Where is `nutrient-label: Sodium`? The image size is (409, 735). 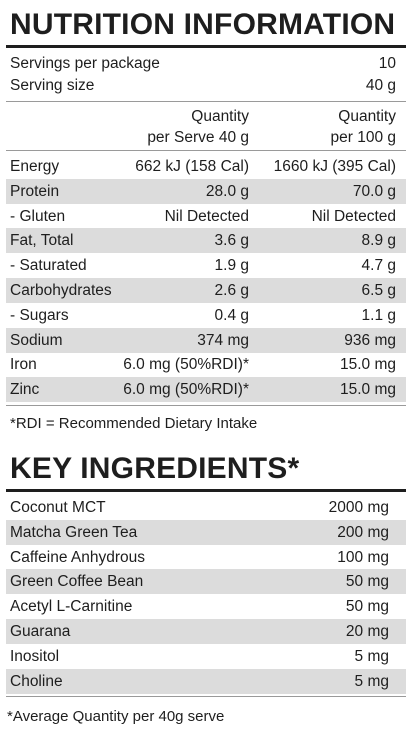
nutrient-label: Sodium is located at coordinates (36, 340).